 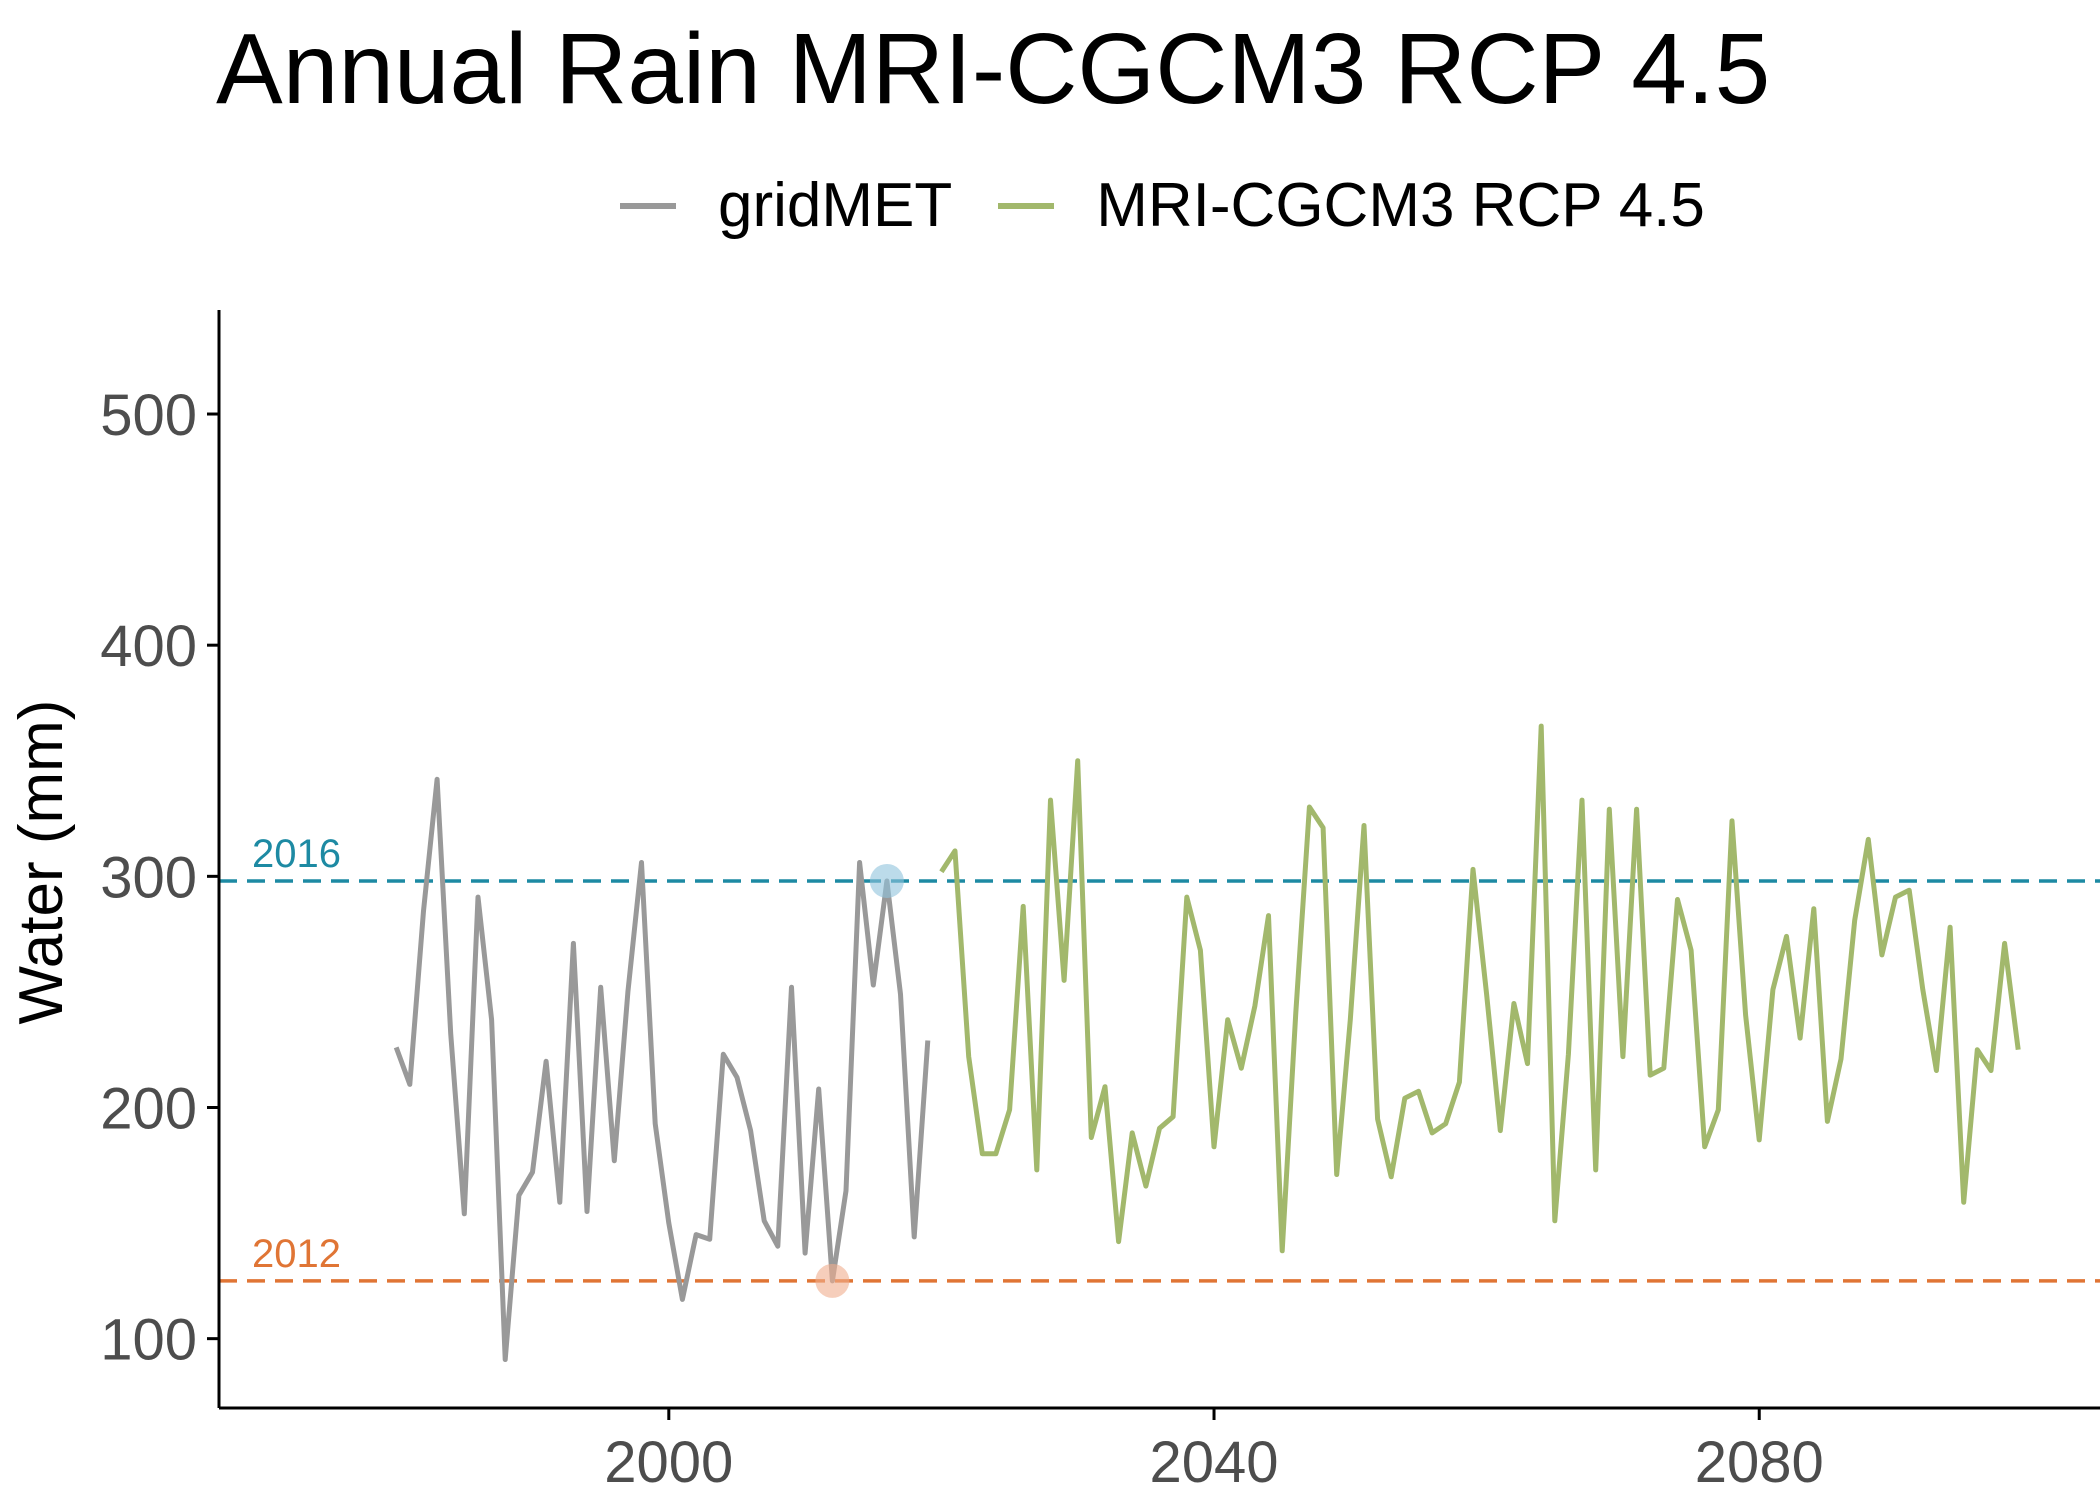 What do you see at coordinates (648, 205) in the screenshot?
I see `legend-key-gridmet` at bounding box center [648, 205].